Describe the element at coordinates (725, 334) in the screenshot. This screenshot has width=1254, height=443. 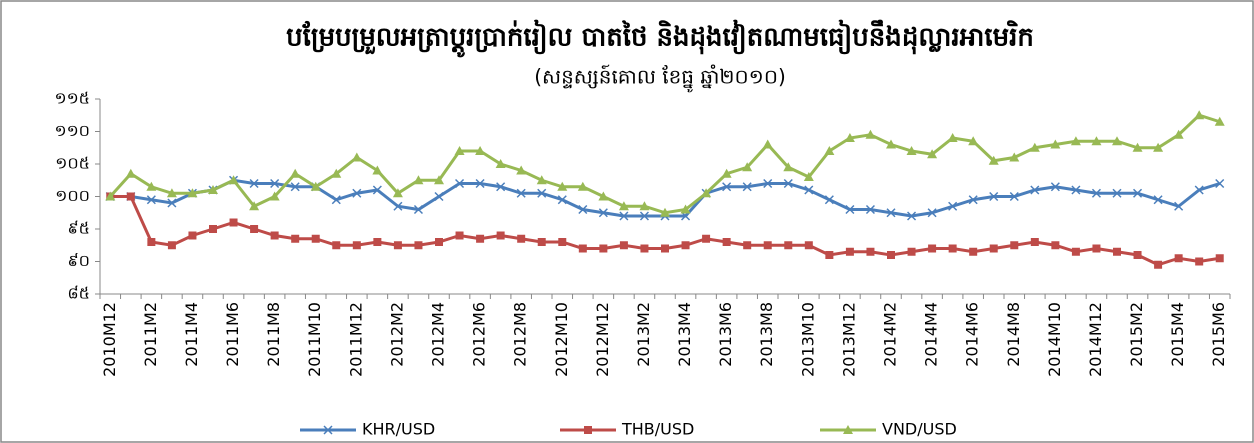
I see `x-tick-label: 2013M6` at that location.